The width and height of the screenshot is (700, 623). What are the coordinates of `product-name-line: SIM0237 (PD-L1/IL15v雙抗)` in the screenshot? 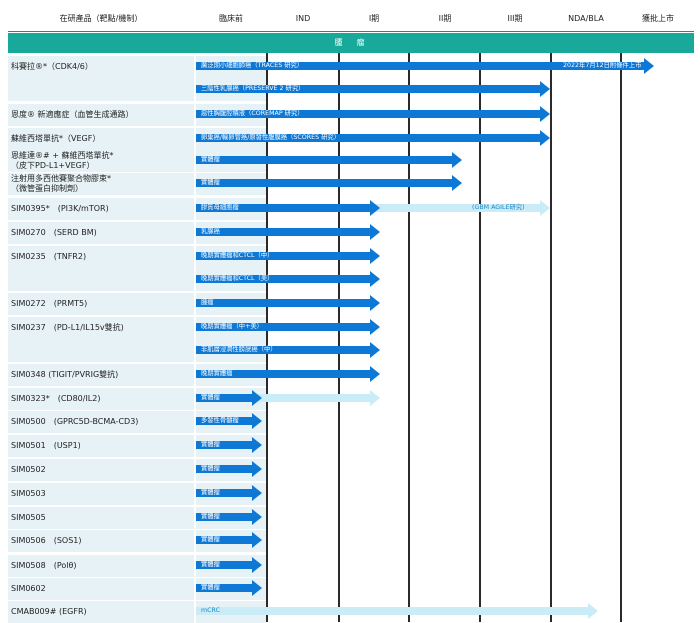 It's located at (67, 327).